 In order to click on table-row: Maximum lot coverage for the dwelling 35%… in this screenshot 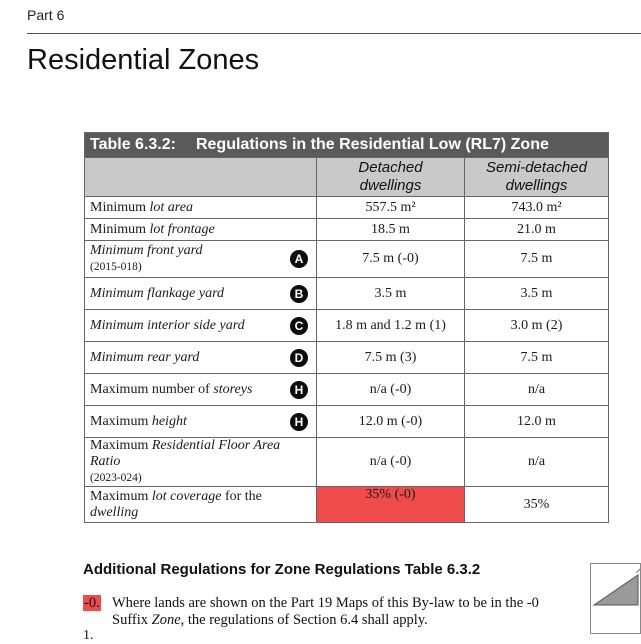, I will do `click(346, 504)`.